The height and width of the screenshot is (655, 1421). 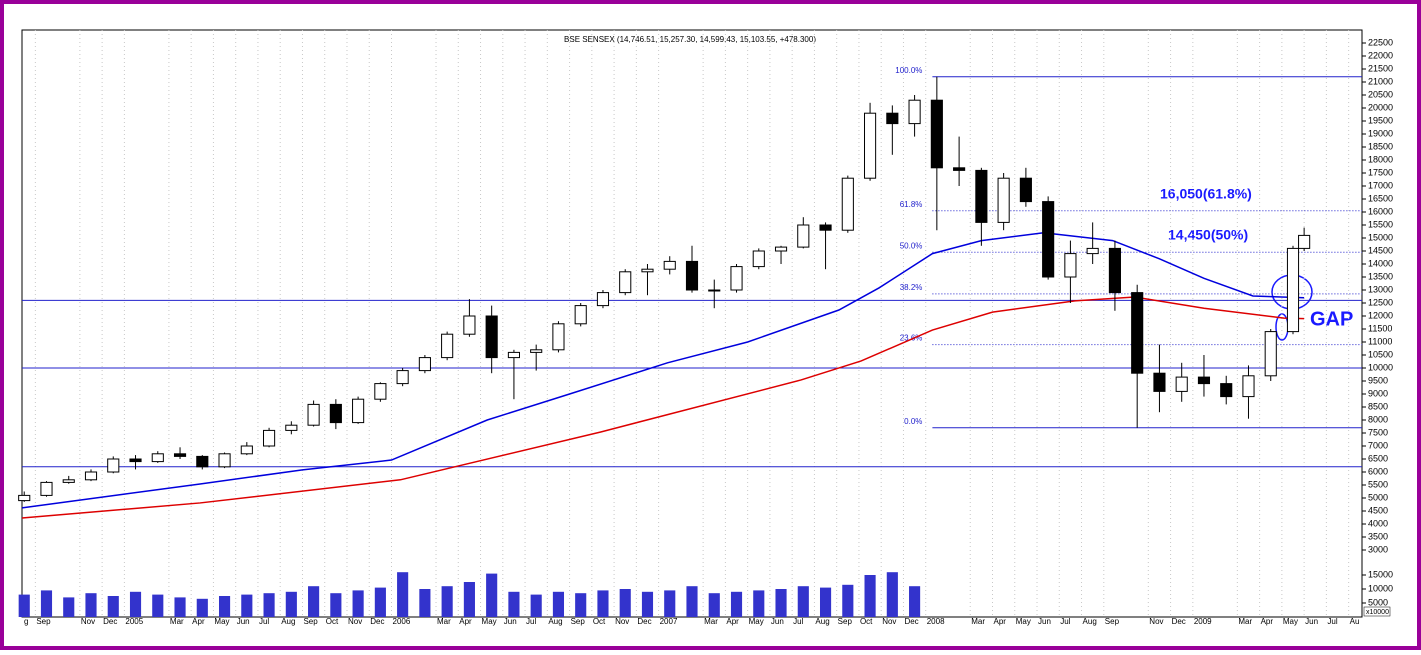 I want to click on y-tick-label: 14000, so click(x=1380, y=263).